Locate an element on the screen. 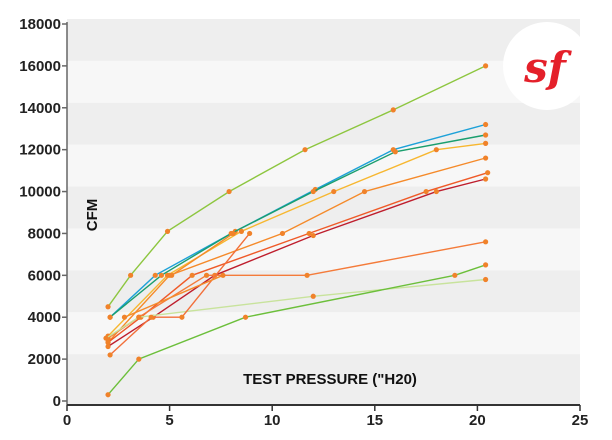 The height and width of the screenshot is (440, 612). x-axis: 0 5 10 15 20 25 is located at coordinates (326, 416).